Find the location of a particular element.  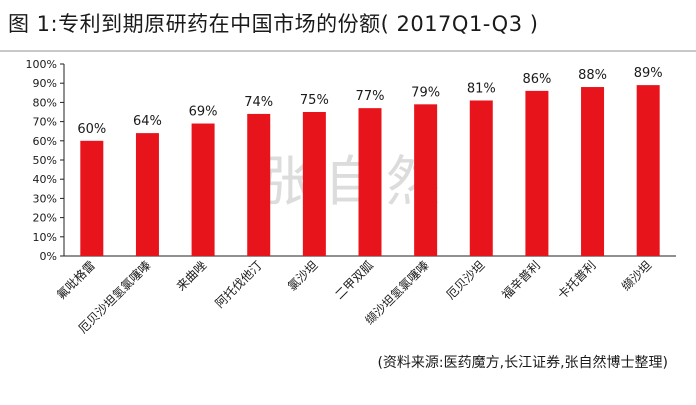

y-tick-label: 30% is located at coordinates (45, 198).